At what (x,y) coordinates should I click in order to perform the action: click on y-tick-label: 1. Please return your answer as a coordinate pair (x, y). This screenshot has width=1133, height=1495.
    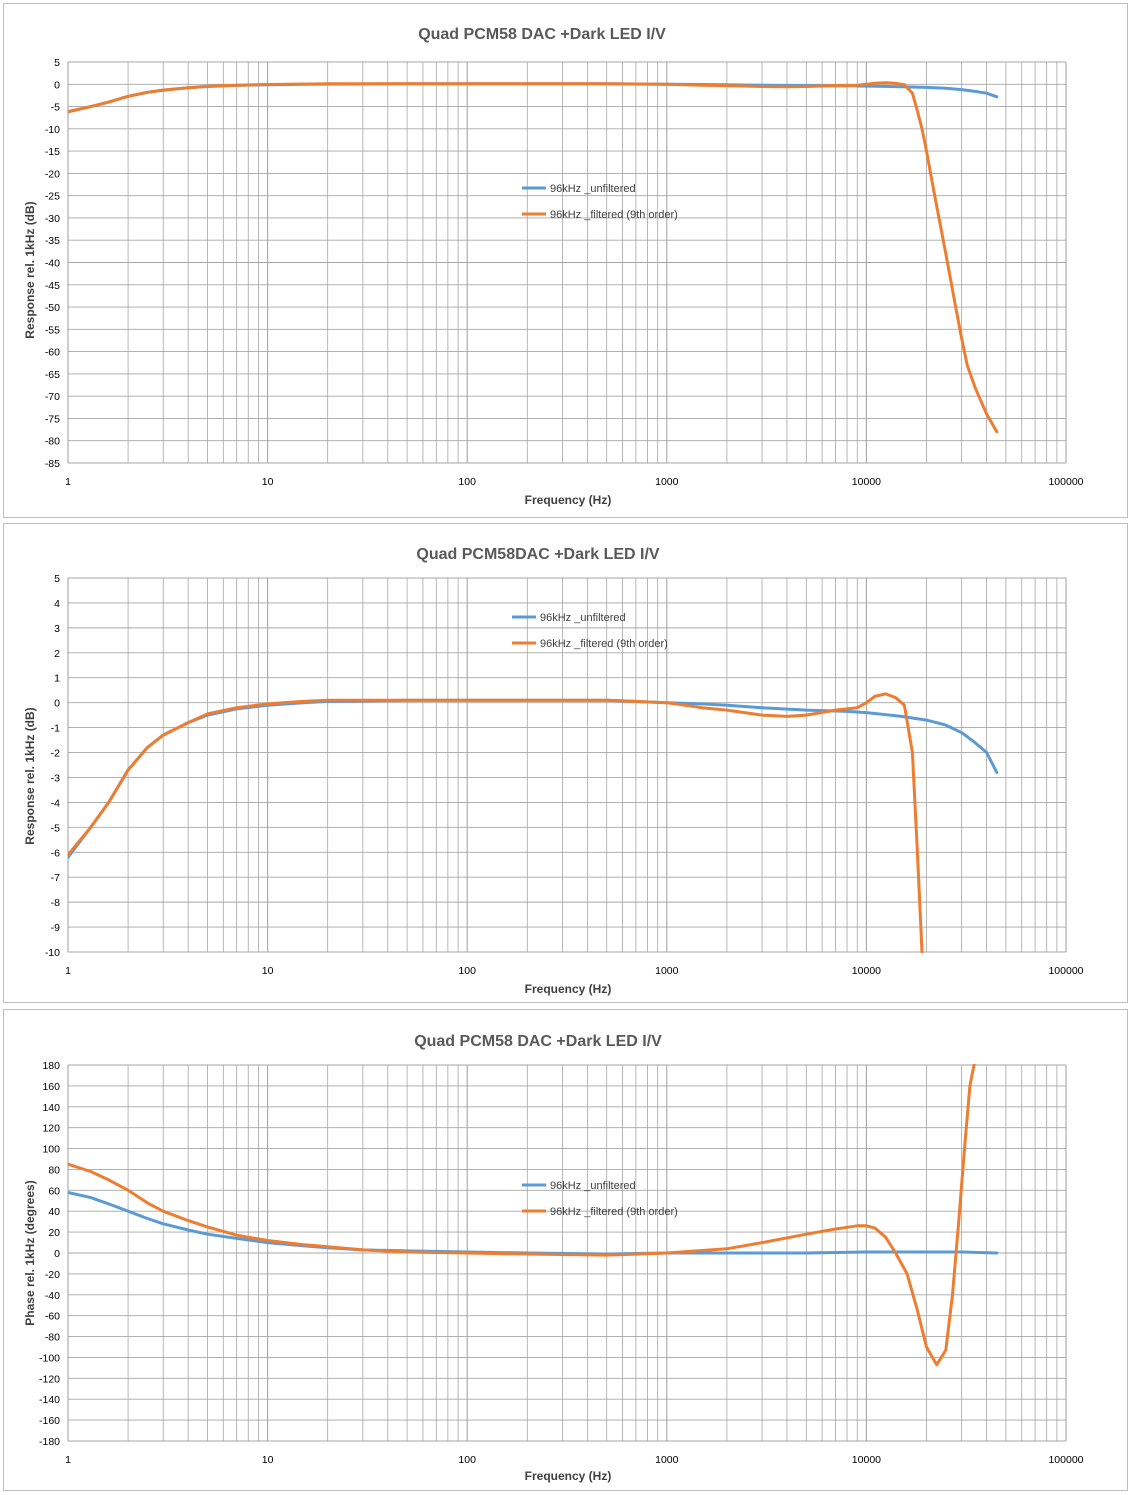
    Looking at the image, I should click on (57, 679).